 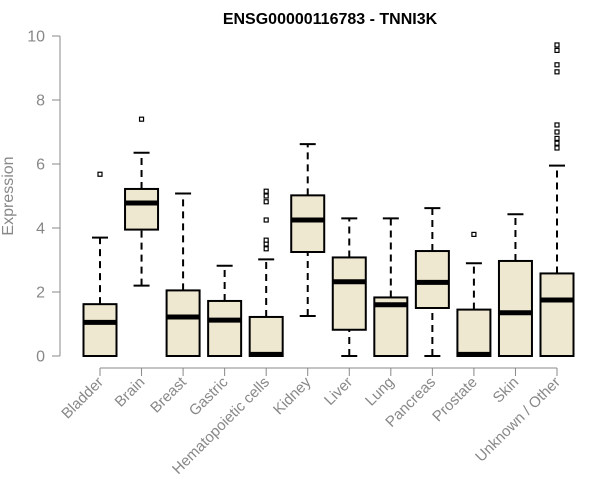 I want to click on y-axis: 0 2 4 6 8 10, so click(x=44, y=197).